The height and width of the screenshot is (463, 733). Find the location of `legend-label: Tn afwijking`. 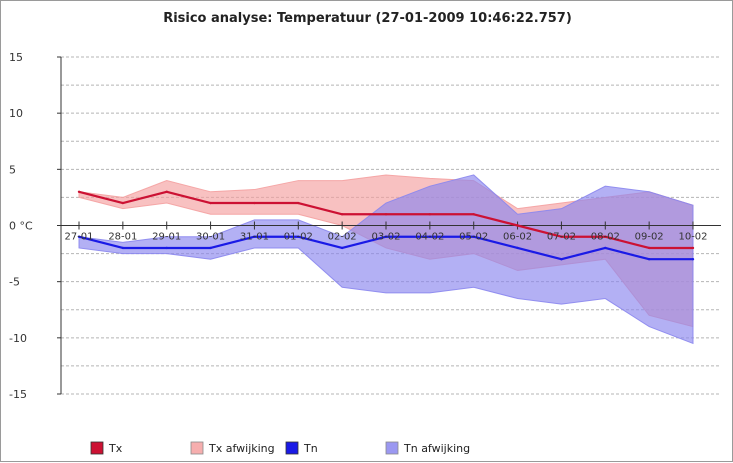

legend-label: Tn afwijking is located at coordinates (436, 448).